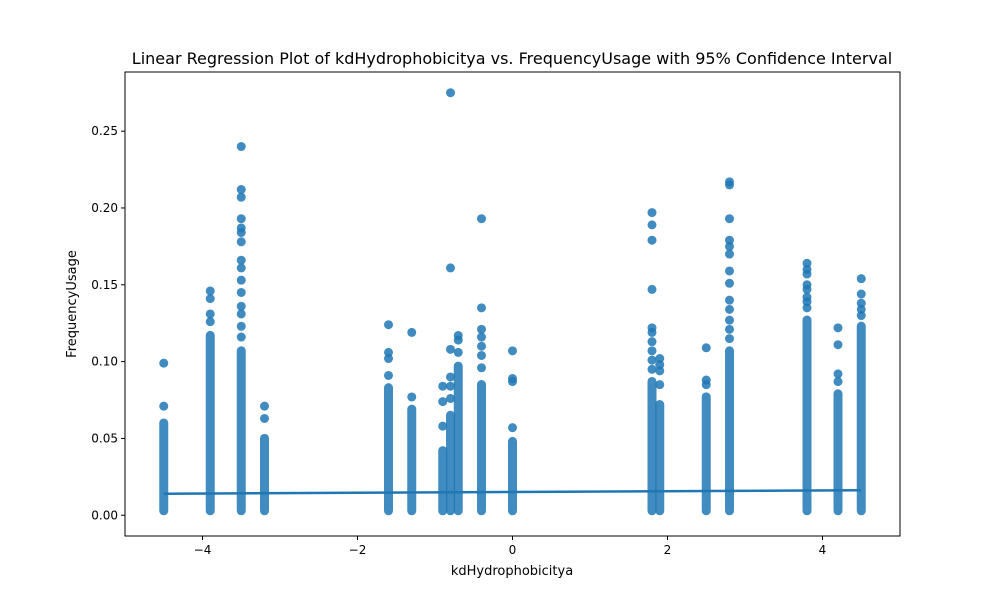 This screenshot has width=1000, height=600. I want to click on x-axis: −4 −2 0 2 4, so click(510, 546).